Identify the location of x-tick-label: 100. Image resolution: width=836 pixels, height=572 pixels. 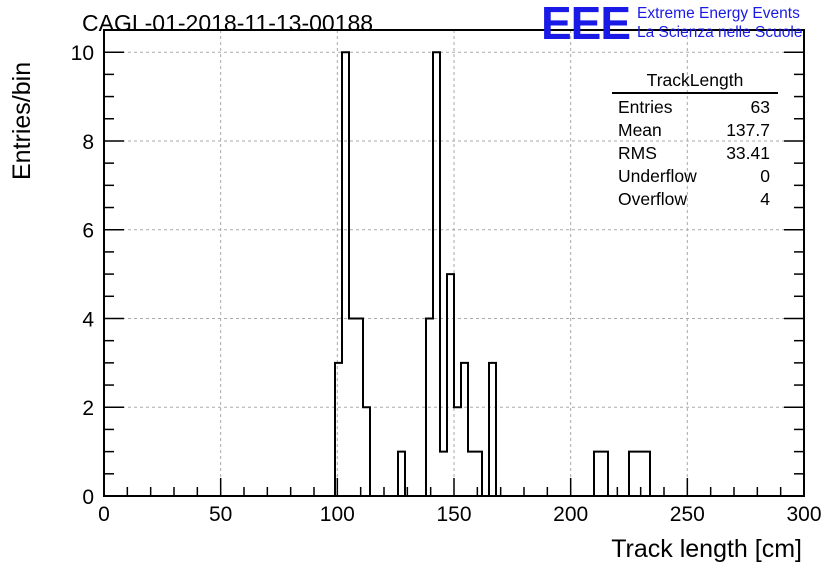
(337, 514).